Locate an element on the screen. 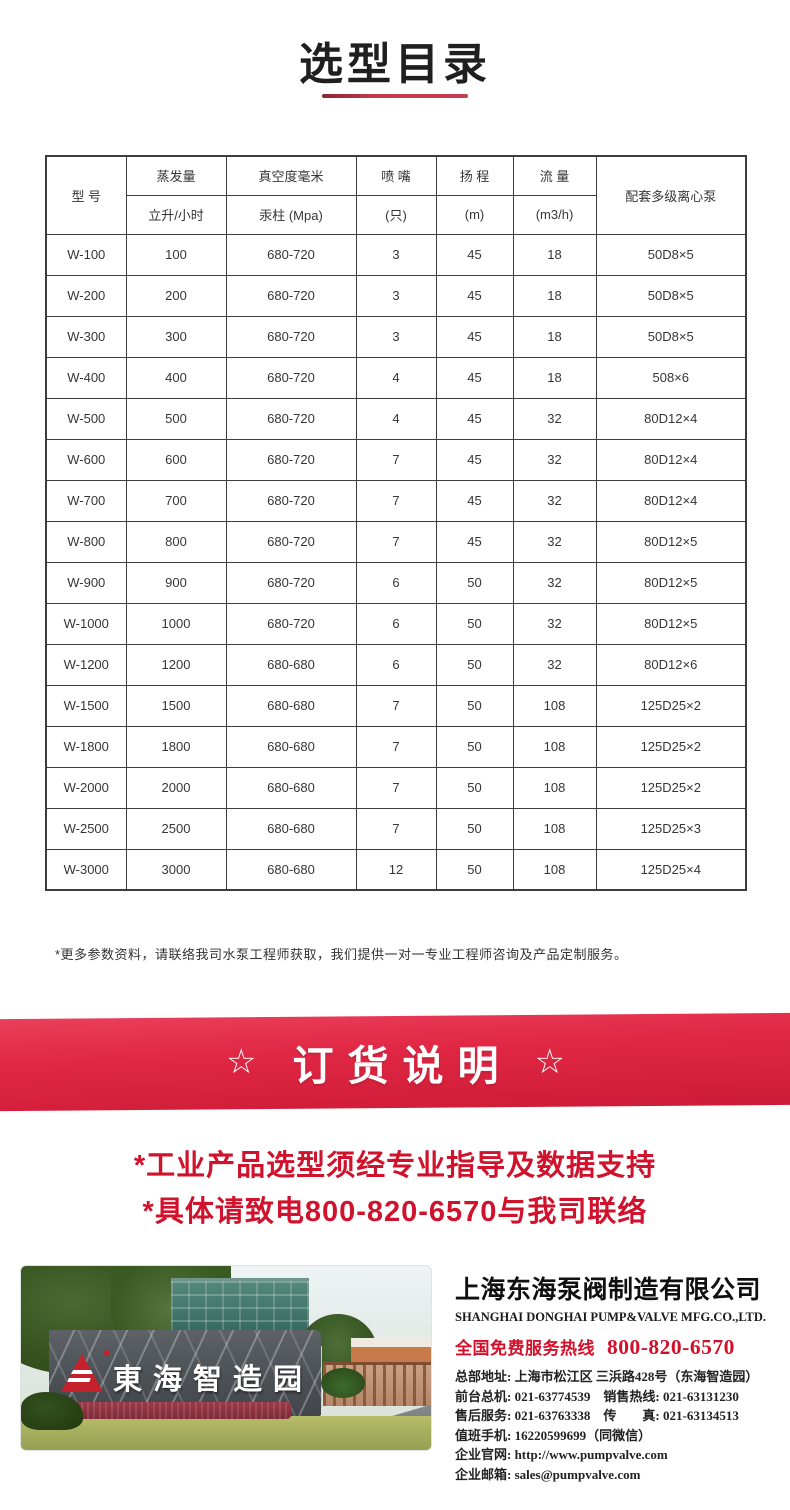 The width and height of the screenshot is (790, 1510). table-row: W-300 300 680-720 3 45 18 50D8×5 is located at coordinates (396, 336).